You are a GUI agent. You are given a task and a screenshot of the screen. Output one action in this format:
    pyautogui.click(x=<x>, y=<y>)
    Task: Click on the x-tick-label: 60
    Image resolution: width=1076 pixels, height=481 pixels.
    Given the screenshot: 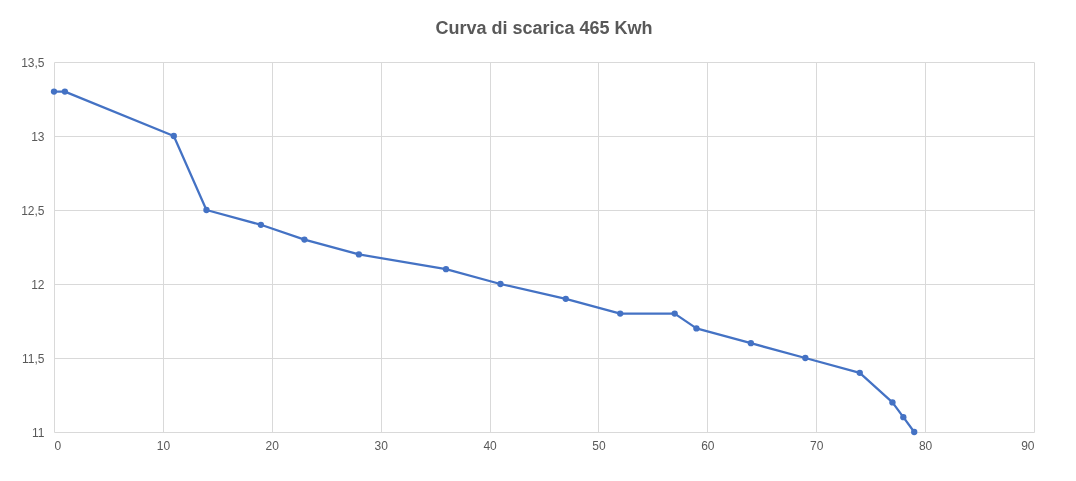 What is the action you would take?
    pyautogui.click(x=708, y=445)
    